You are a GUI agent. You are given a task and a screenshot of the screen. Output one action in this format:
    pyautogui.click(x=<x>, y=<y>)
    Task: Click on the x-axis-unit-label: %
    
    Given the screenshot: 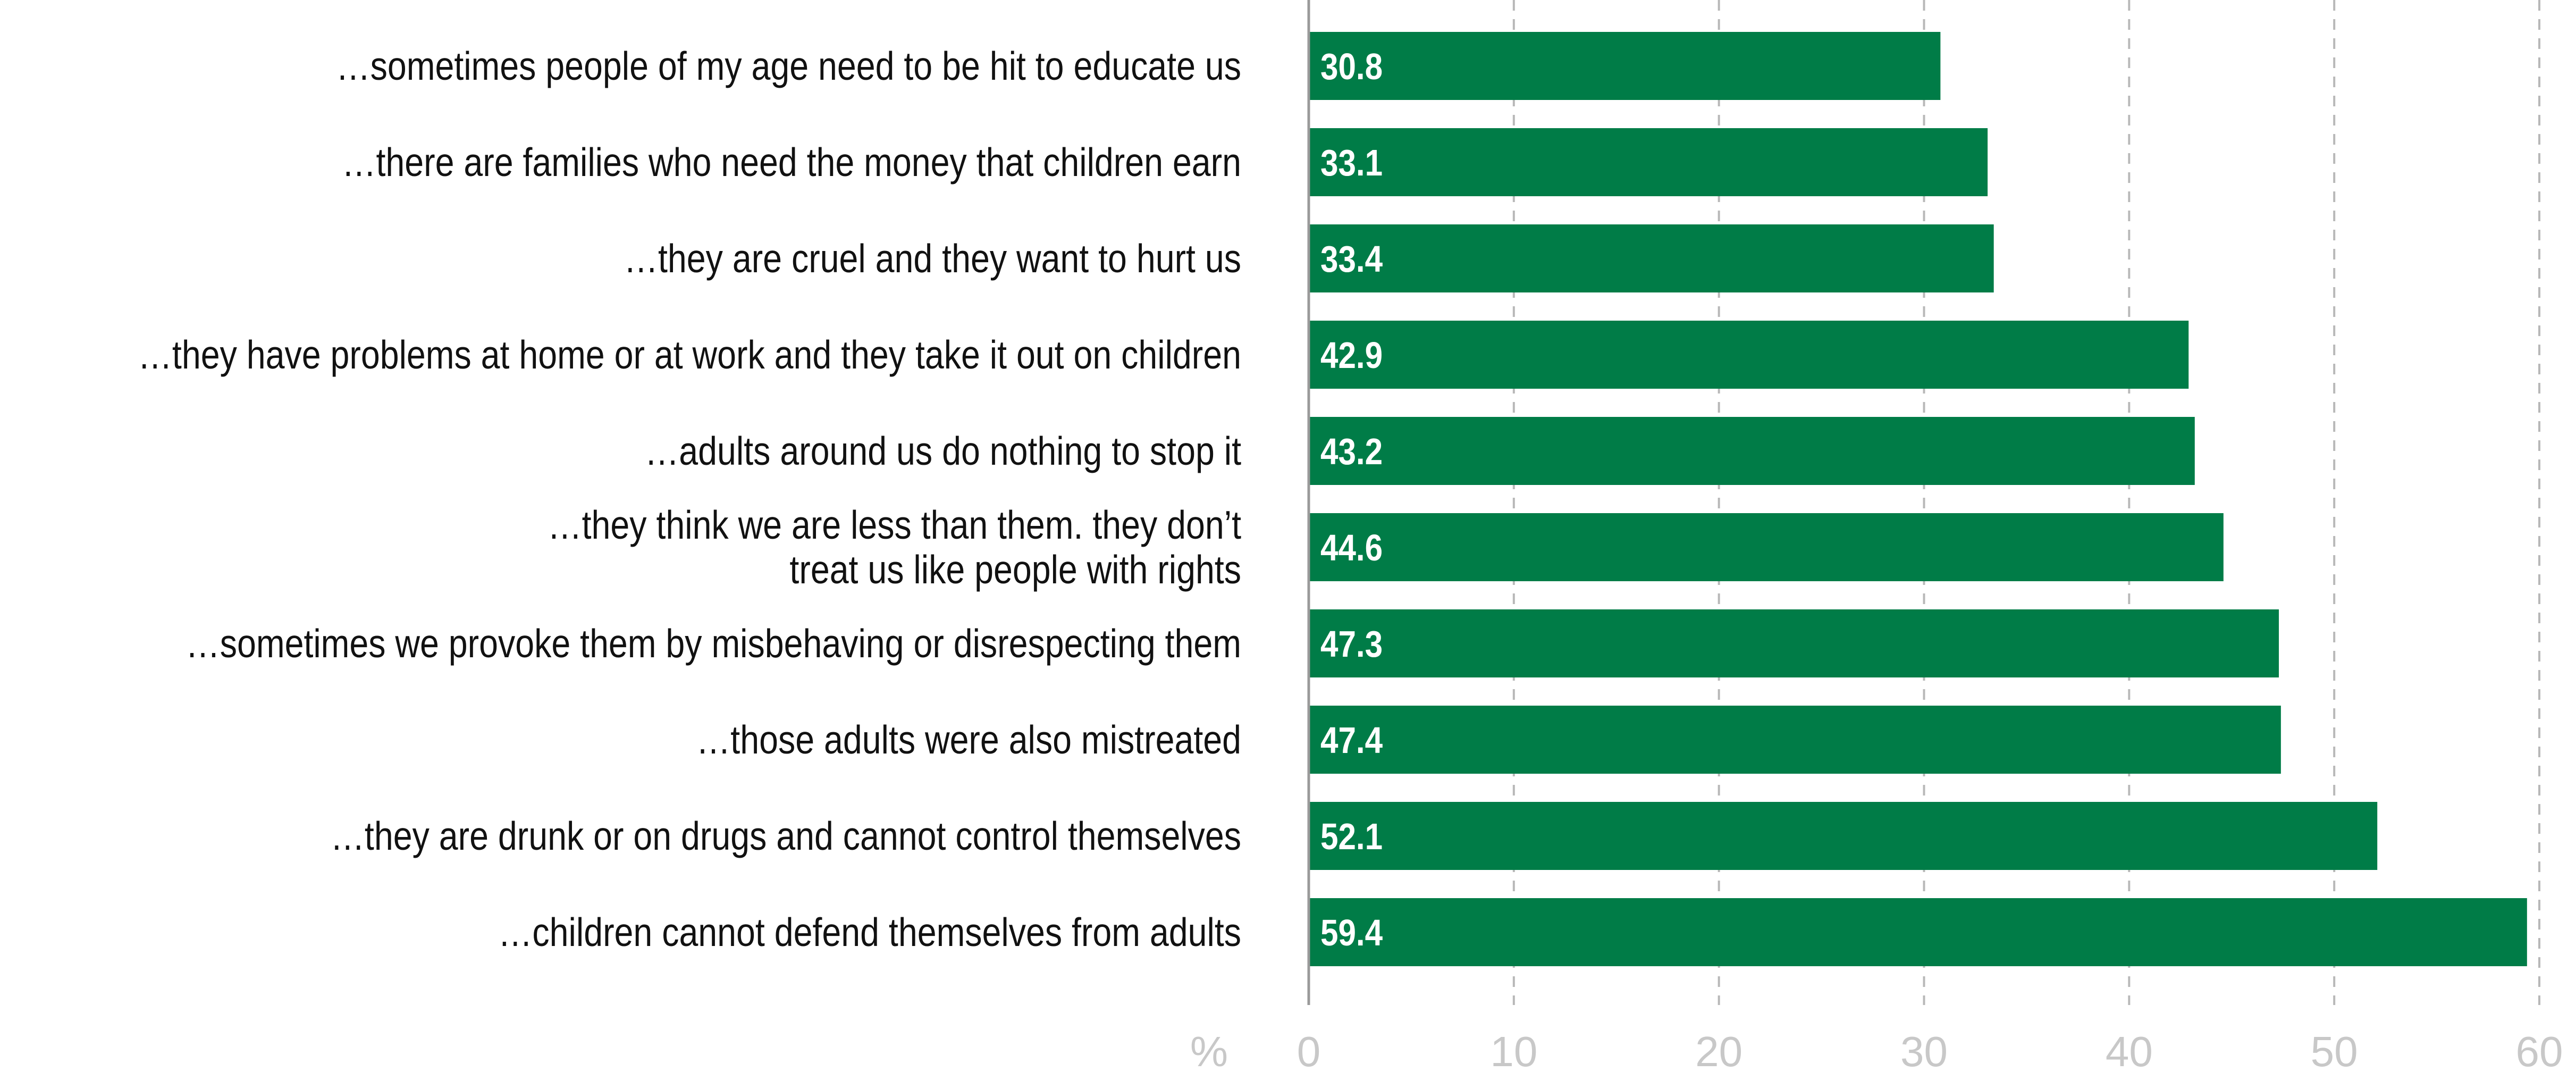 What is the action you would take?
    pyautogui.click(x=1209, y=1051)
    